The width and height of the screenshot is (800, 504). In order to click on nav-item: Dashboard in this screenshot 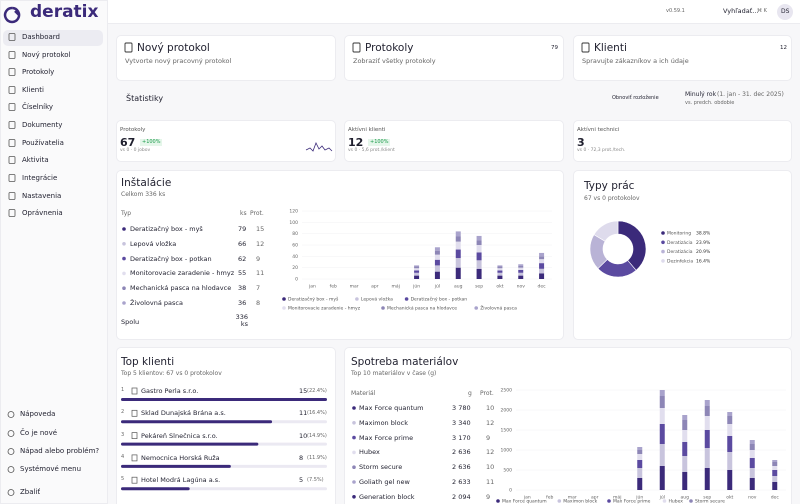, I will do `click(41, 37)`.